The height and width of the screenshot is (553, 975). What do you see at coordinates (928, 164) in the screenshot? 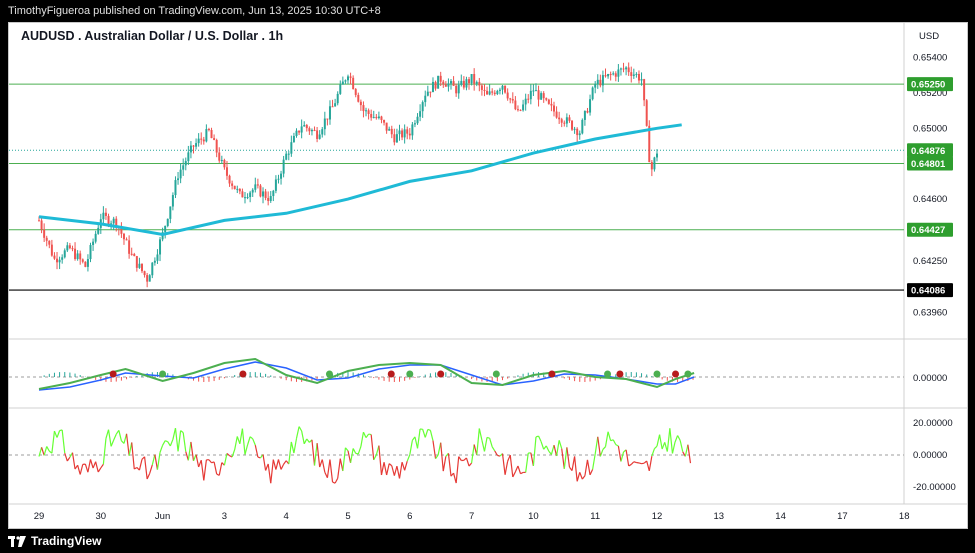
I see `price-level-label: 0.64801` at bounding box center [928, 164].